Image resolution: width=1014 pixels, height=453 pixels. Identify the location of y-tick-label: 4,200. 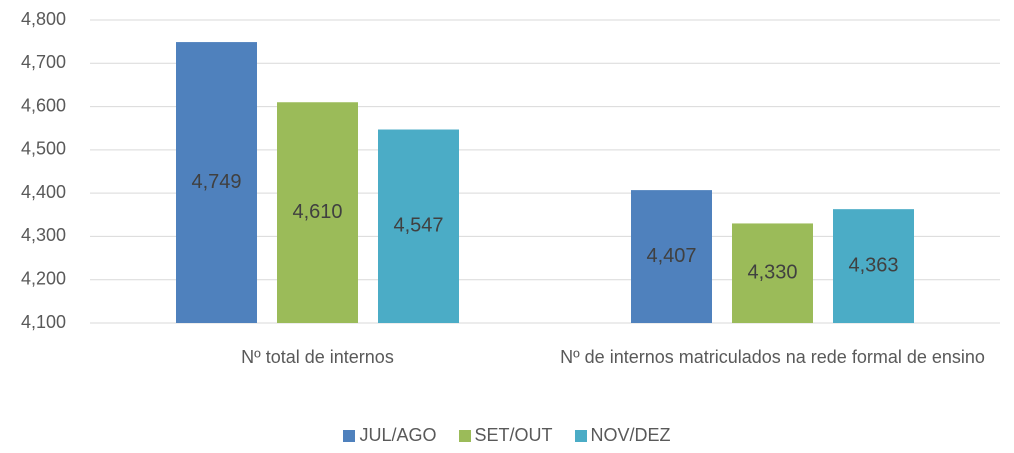
(43, 278).